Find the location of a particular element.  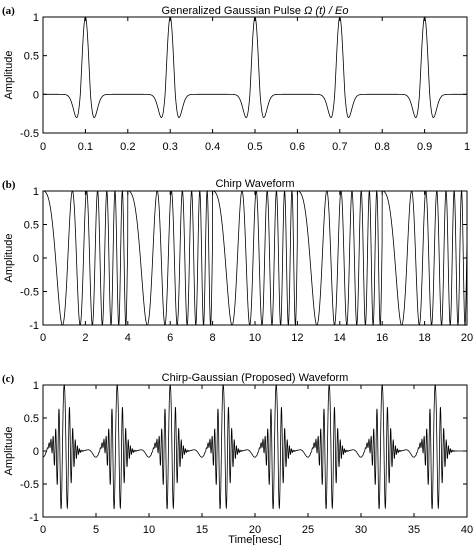

x-tick-label: 0.8 is located at coordinates (382, 147).